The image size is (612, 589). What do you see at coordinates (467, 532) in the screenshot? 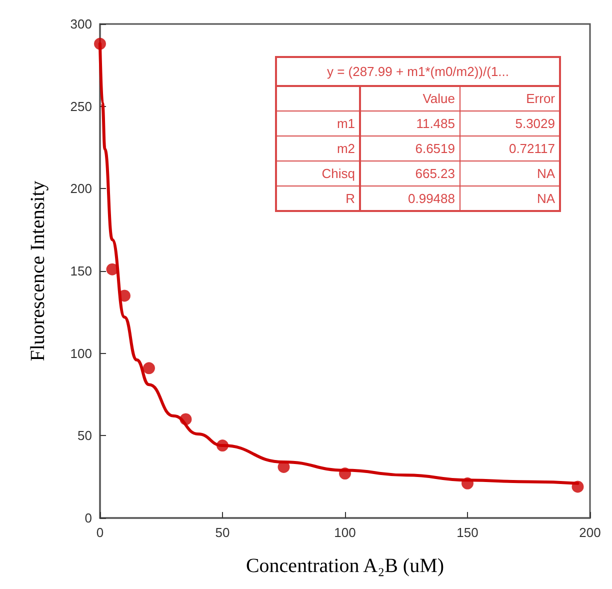
I see `x-tick-label: 150` at bounding box center [467, 532].